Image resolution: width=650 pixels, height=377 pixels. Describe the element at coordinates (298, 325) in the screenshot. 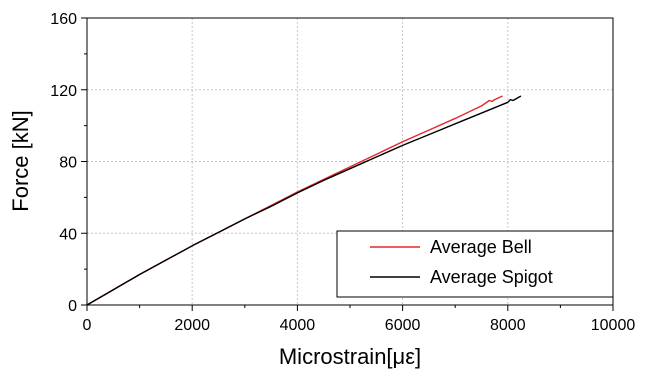

I see `x-tick-label: 4000` at that location.